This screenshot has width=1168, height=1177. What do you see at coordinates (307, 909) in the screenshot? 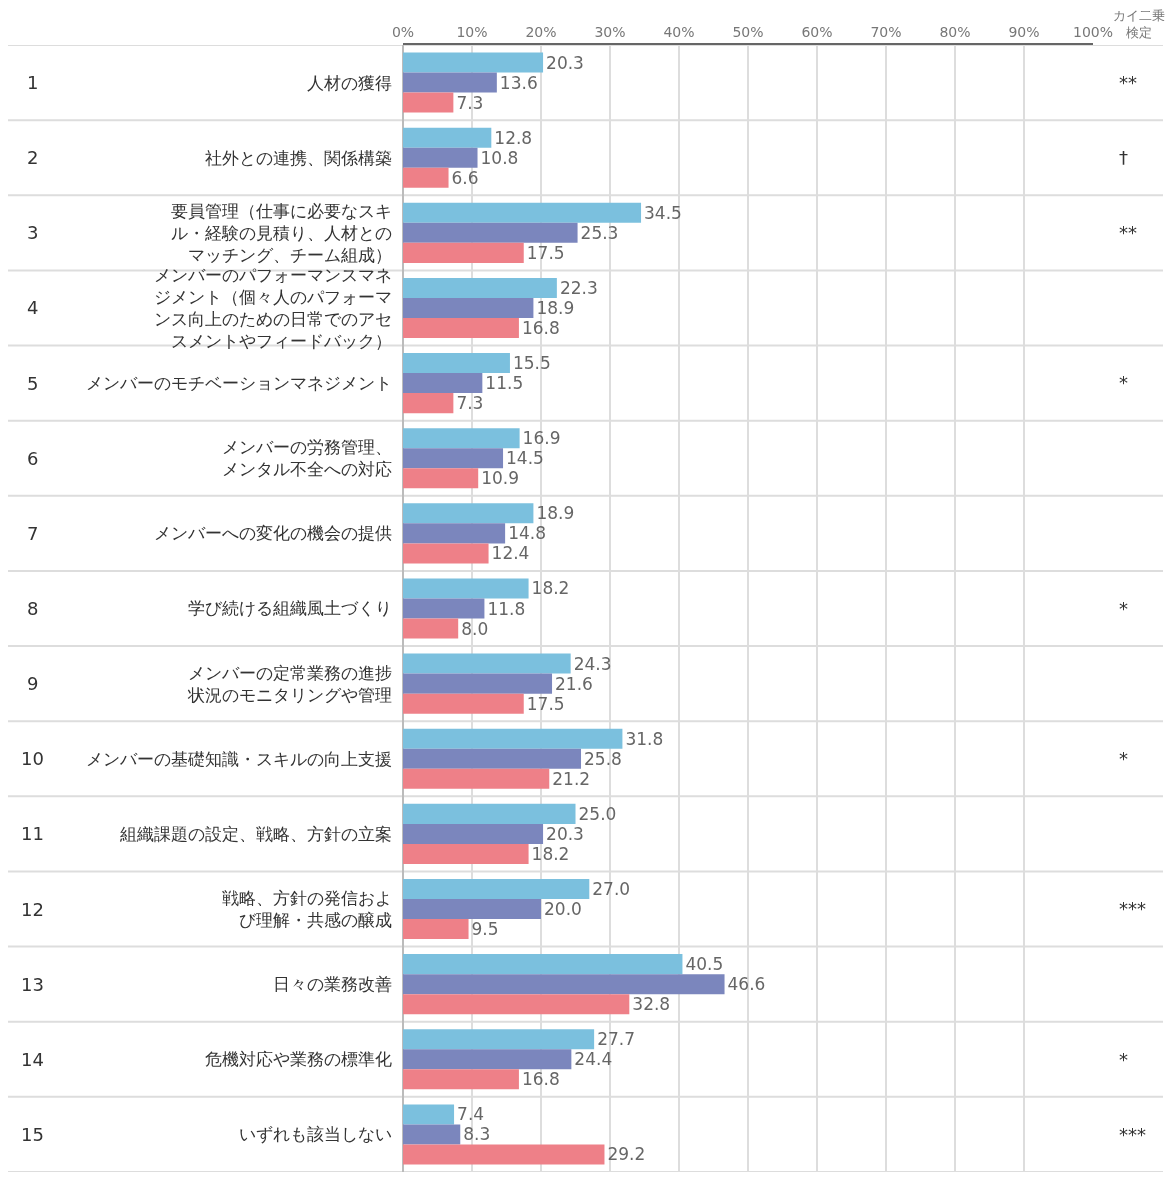
I see `y-tick-label: 戦略、方針の発信および理解・共感の醸成` at bounding box center [307, 909].